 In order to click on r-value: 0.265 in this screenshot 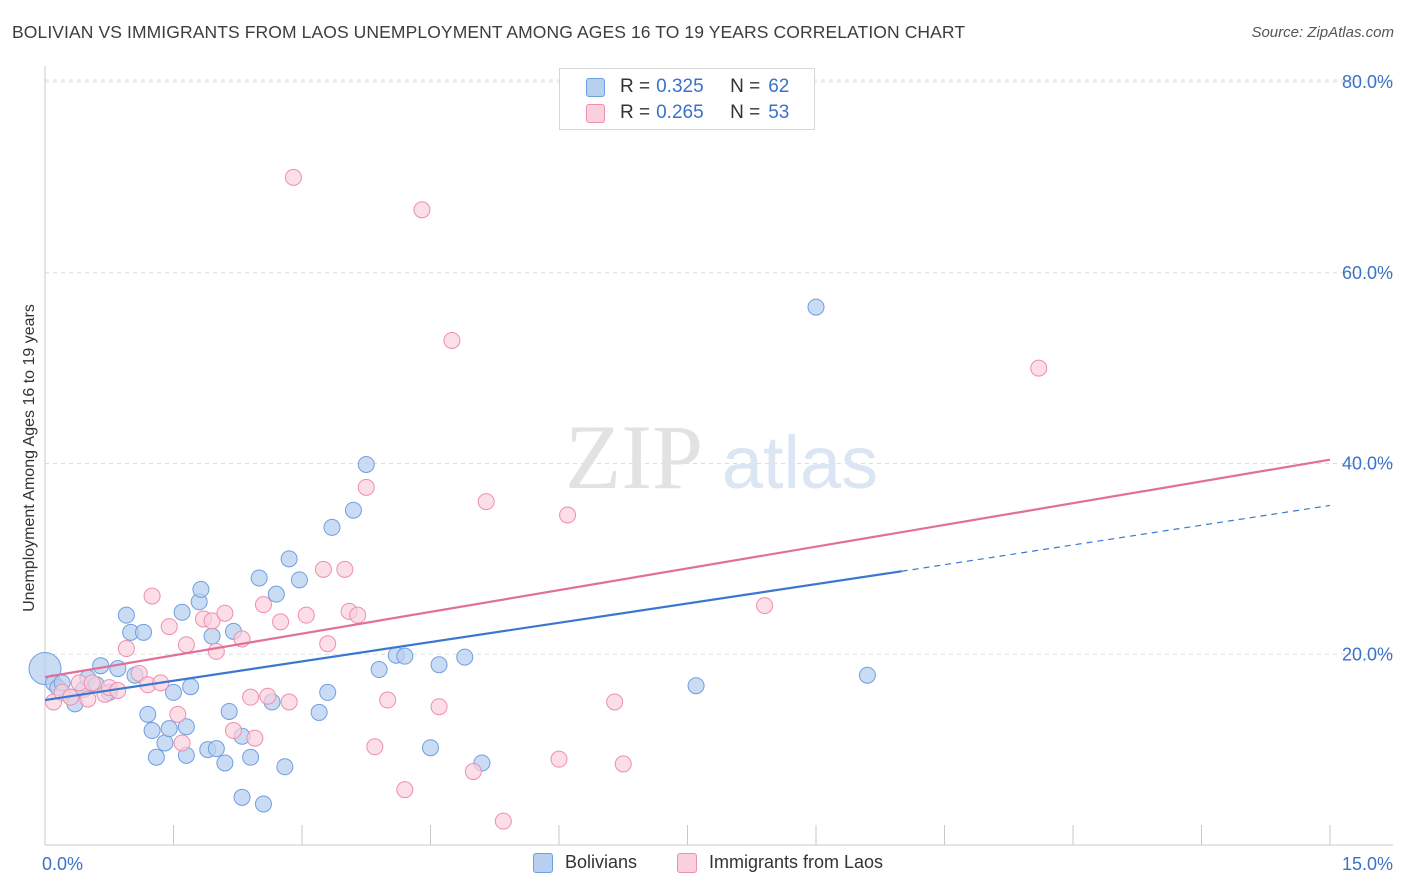, I will do `click(680, 112)`.